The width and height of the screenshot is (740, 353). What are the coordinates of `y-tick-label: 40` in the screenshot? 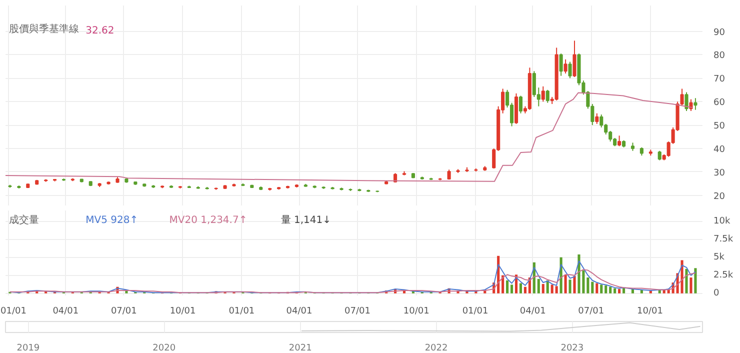 It's located at (720, 150).